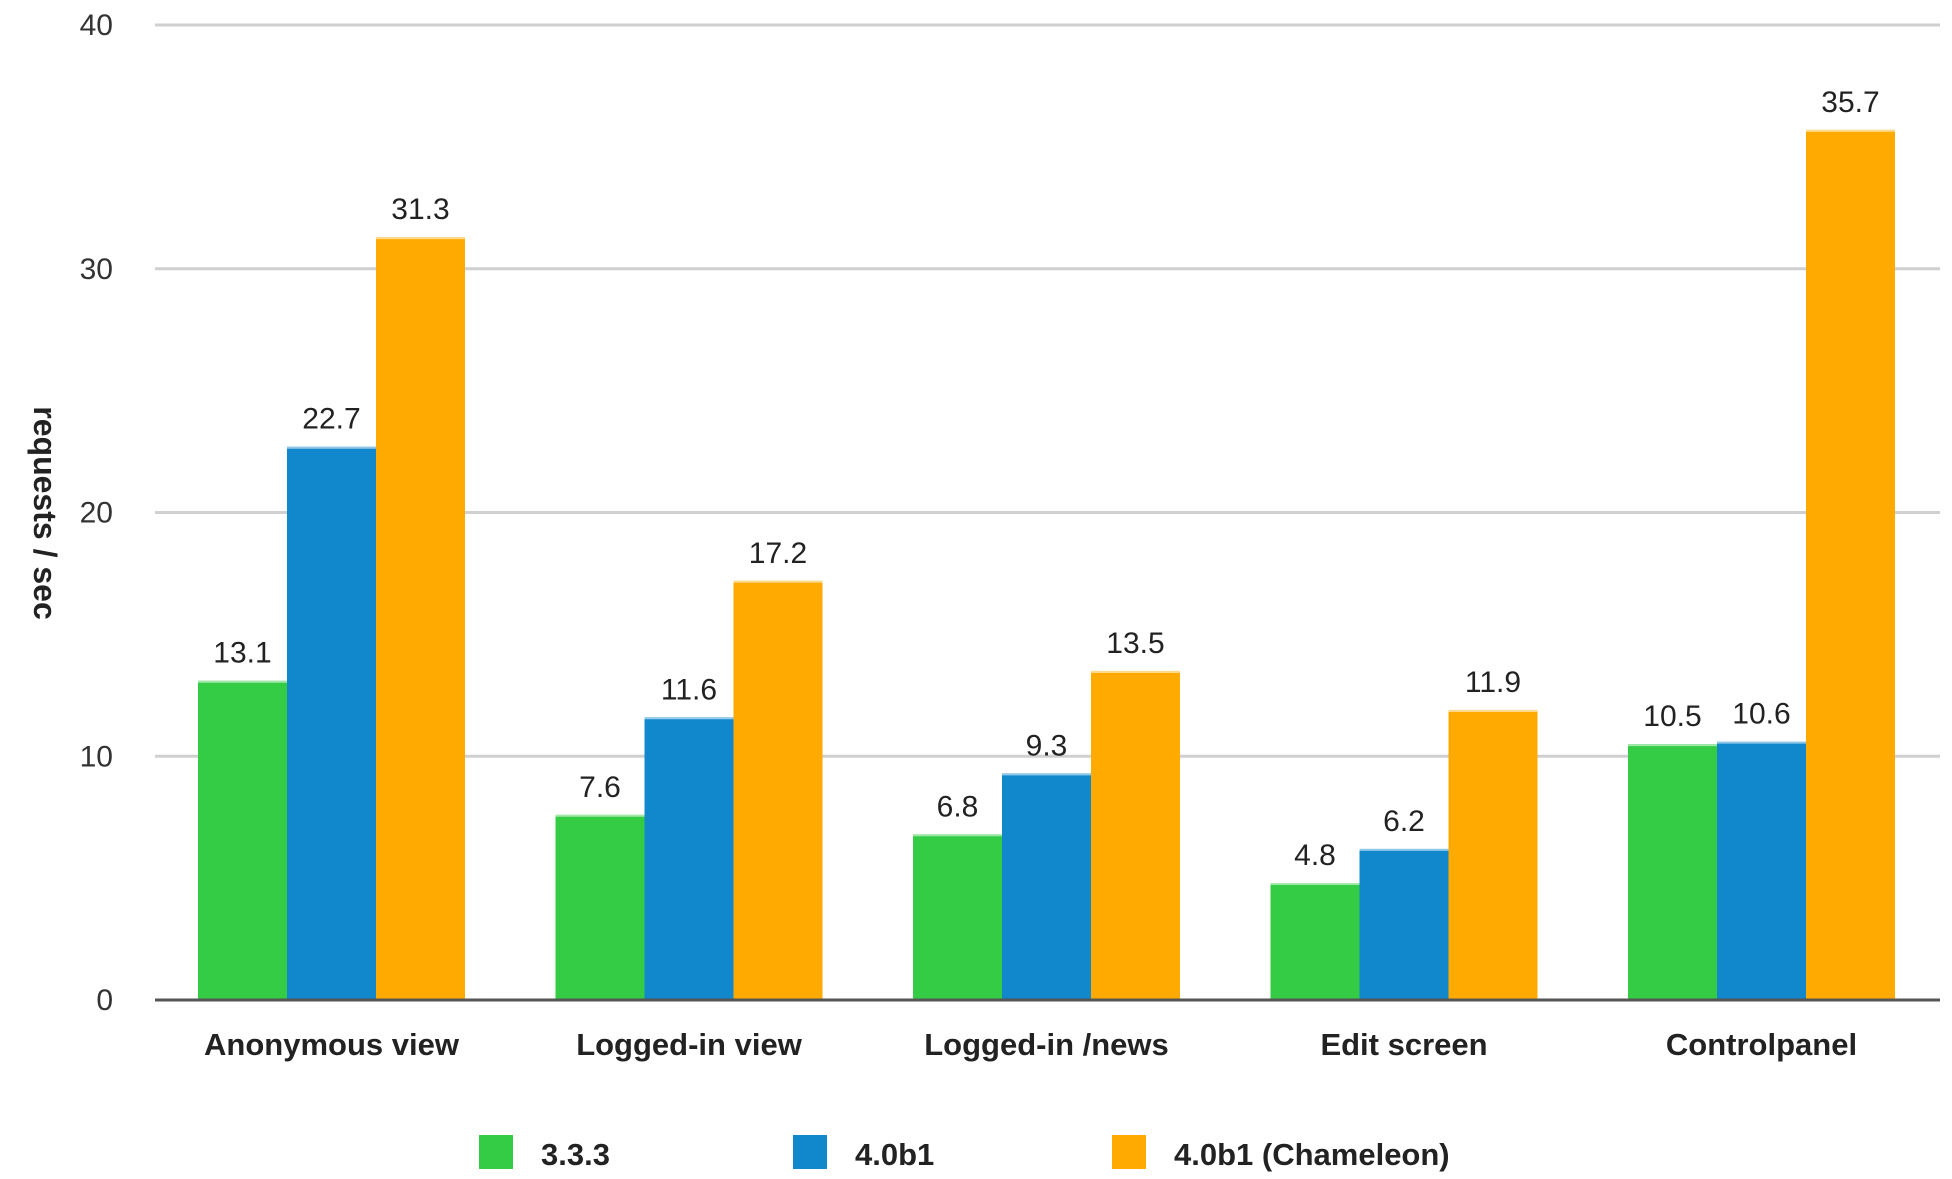 This screenshot has height=1179, width=1952. What do you see at coordinates (1404, 821) in the screenshot?
I see `value-label: 6.2` at bounding box center [1404, 821].